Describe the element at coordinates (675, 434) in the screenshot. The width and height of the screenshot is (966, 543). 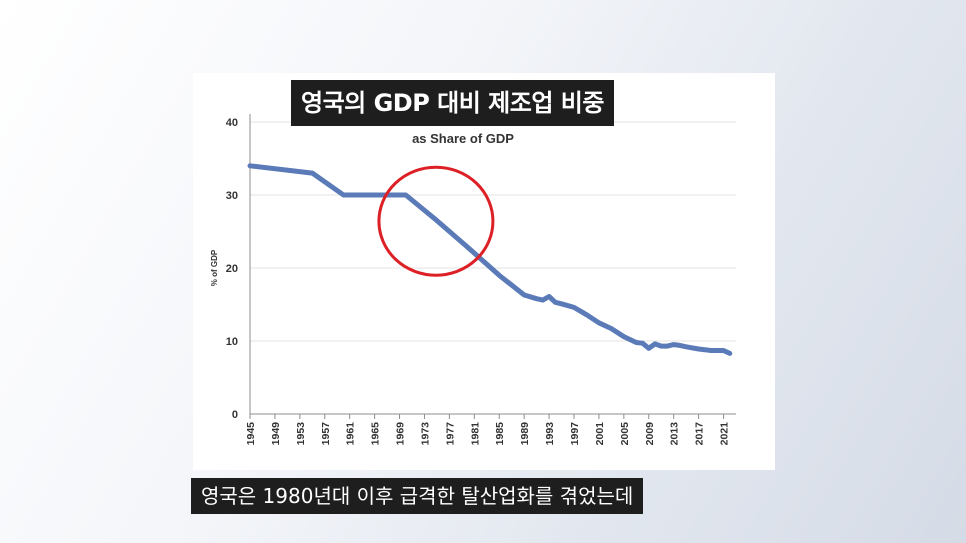
I see `x-tick-label-2013: 2013` at that location.